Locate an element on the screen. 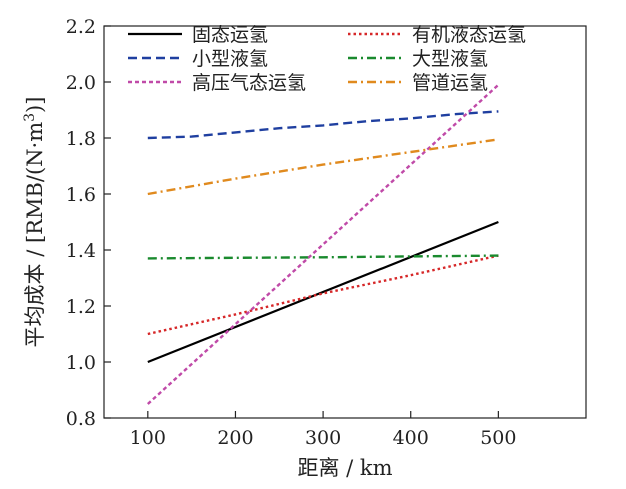  y-tick-label: 1.8 is located at coordinates (81, 139).